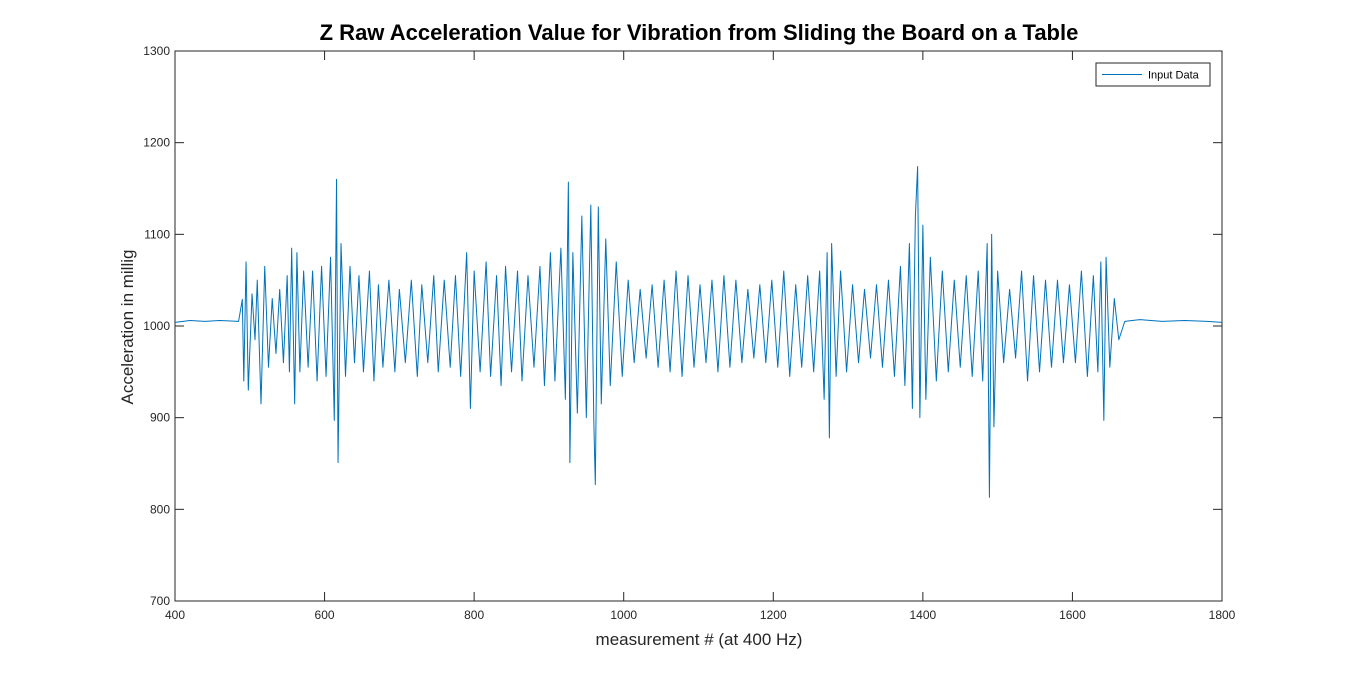 The height and width of the screenshot is (675, 1350). I want to click on y-tick-label: 1300, so click(156, 51).